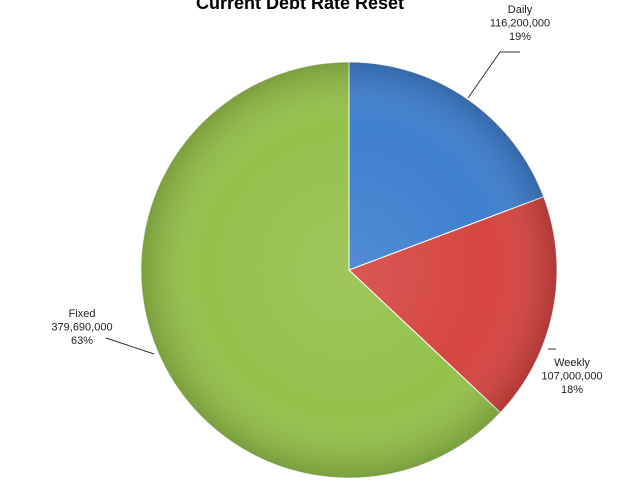 This screenshot has width=626, height=482. Describe the element at coordinates (572, 363) in the screenshot. I see `slice-name-label-weekly: Weekly` at that location.